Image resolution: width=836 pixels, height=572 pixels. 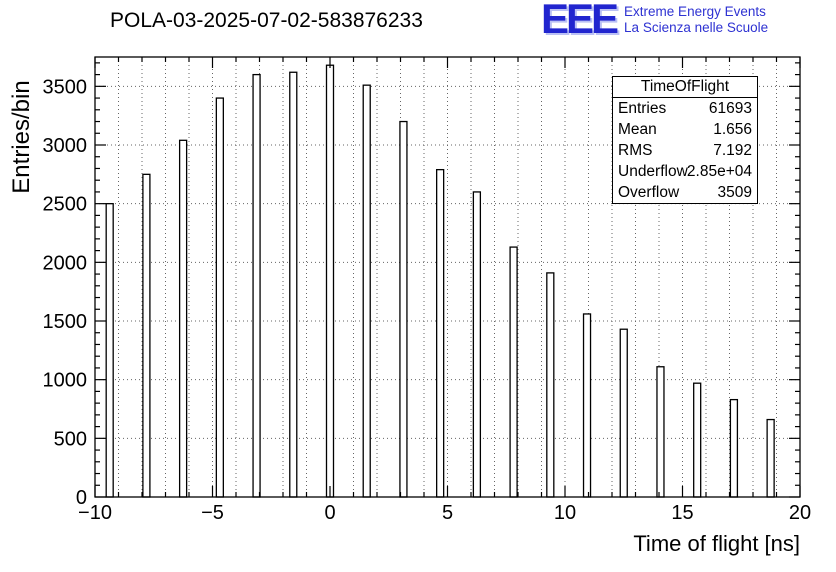 What do you see at coordinates (65, 146) in the screenshot?
I see `y-tick-label: 3000` at bounding box center [65, 146].